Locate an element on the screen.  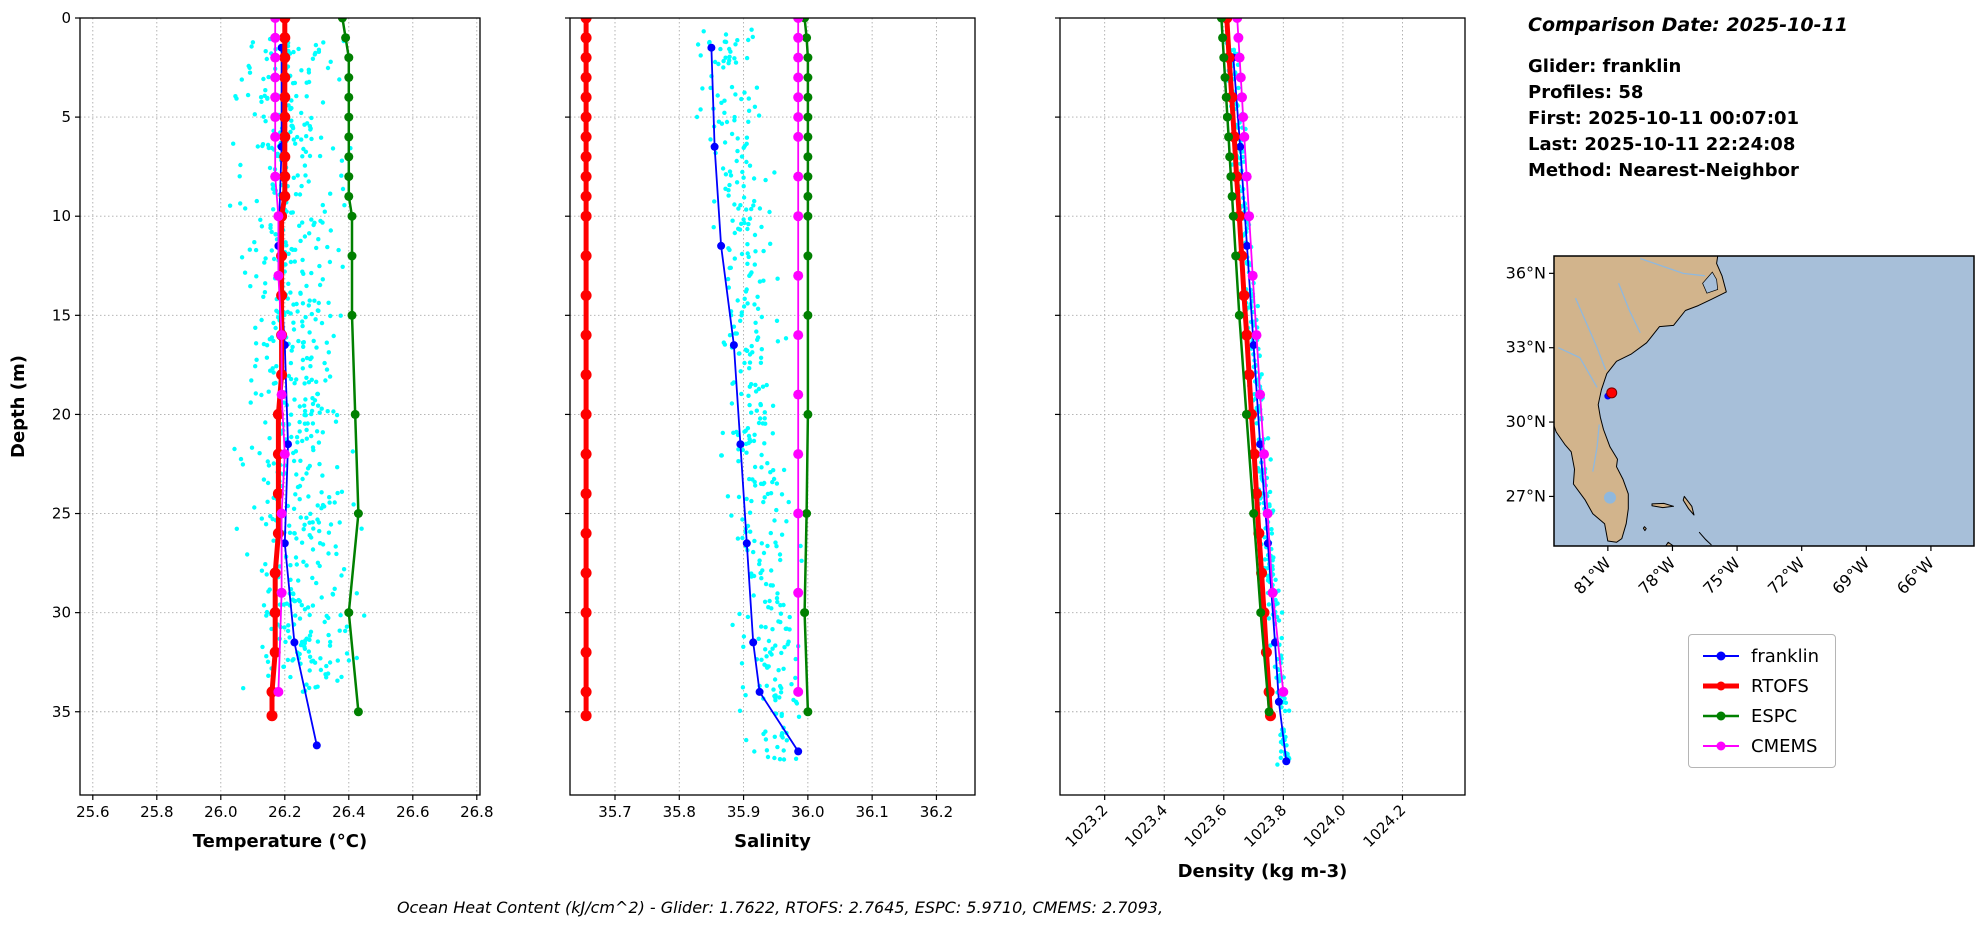
series-RTOFS is located at coordinates (586, 370).